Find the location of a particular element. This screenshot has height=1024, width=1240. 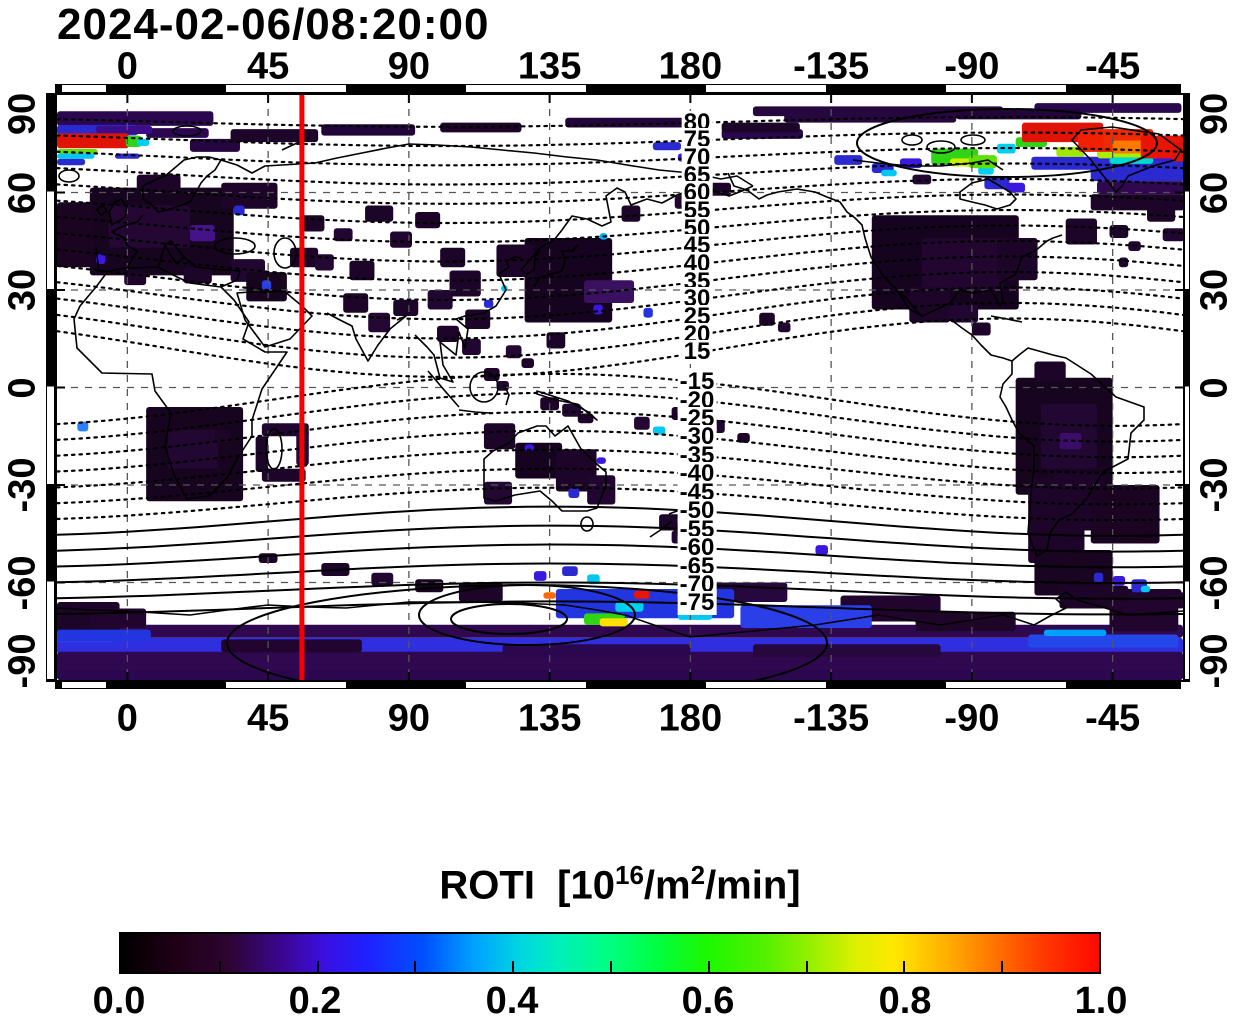

lon-tick-label-bottom: -135 is located at coordinates (831, 718).